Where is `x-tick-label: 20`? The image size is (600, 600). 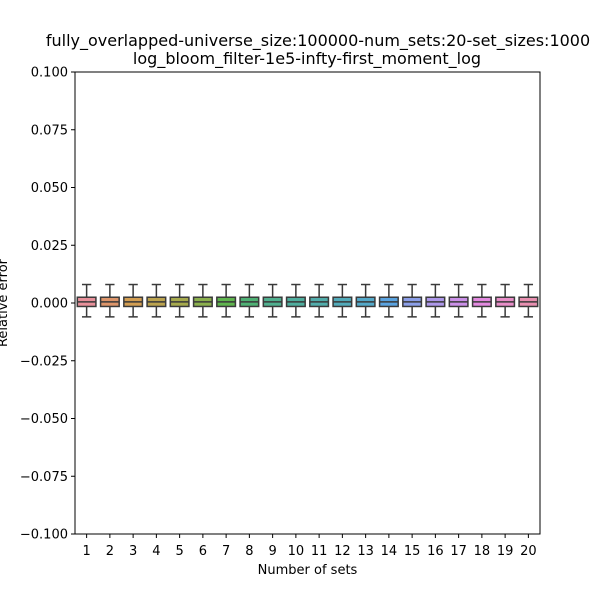
x-tick-label: 20 is located at coordinates (528, 551).